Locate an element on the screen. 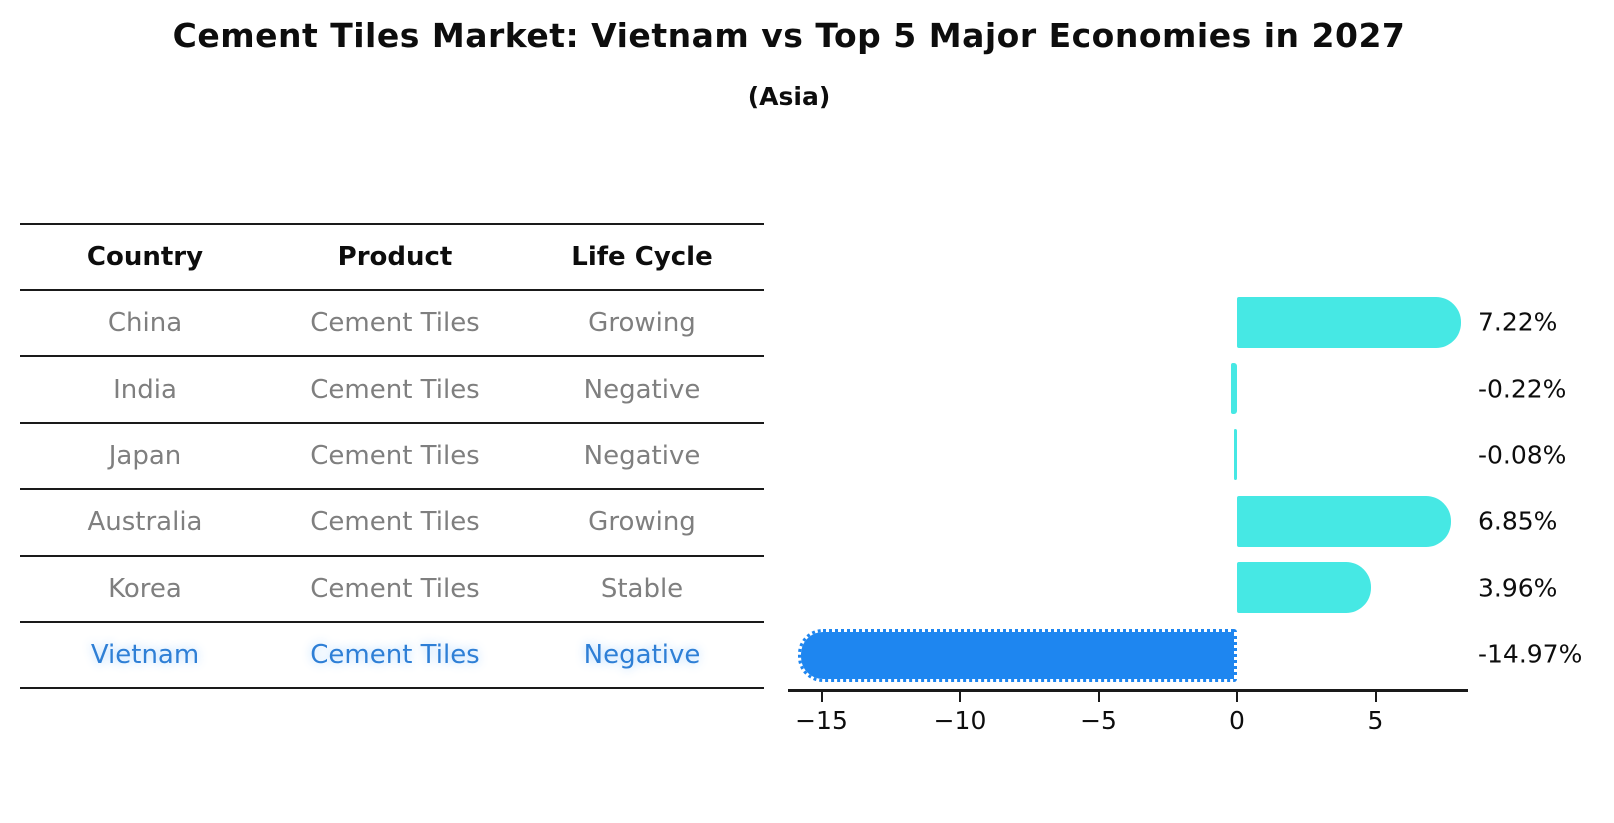 The height and width of the screenshot is (823, 1614). table-row-japan: Japan Cement Tiles Negative is located at coordinates (392, 457).